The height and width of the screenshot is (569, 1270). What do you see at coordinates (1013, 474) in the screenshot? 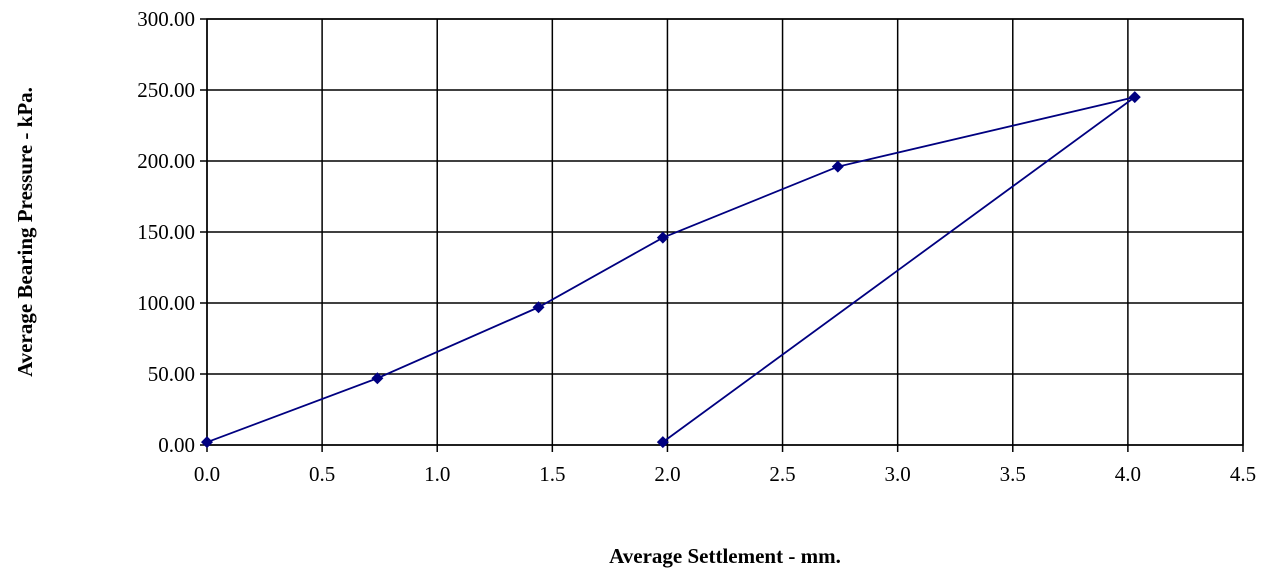
I see `x-tick-label: 3.5` at bounding box center [1013, 474].